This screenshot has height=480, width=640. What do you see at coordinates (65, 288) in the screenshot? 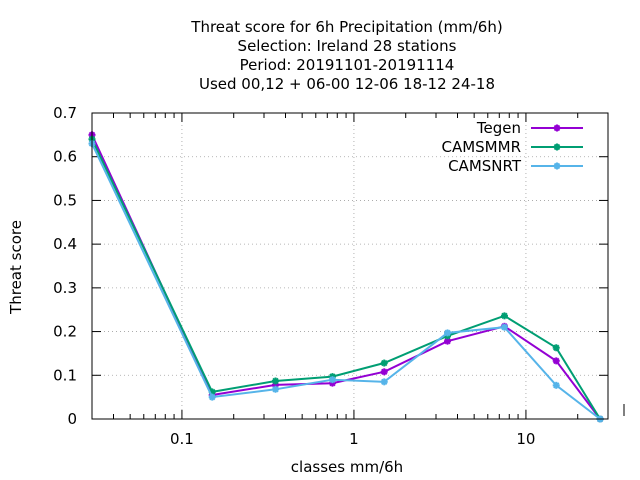
I see `y-tick-label: 0.3` at bounding box center [65, 288].